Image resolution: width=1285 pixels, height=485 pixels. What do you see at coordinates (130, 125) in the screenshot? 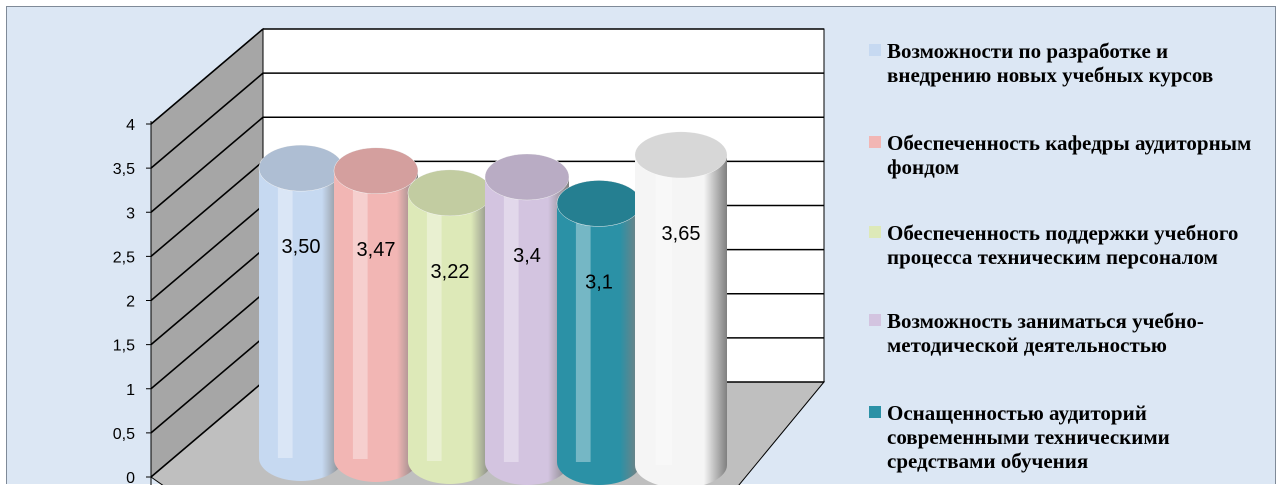
I see `y-tick-label: 4` at bounding box center [130, 125].